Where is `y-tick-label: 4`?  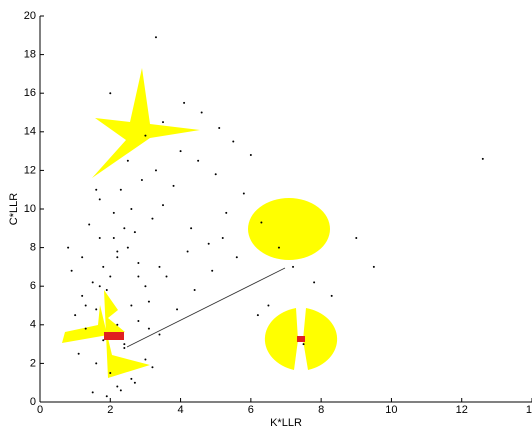 y-tick-label: 4 is located at coordinates (33, 325).